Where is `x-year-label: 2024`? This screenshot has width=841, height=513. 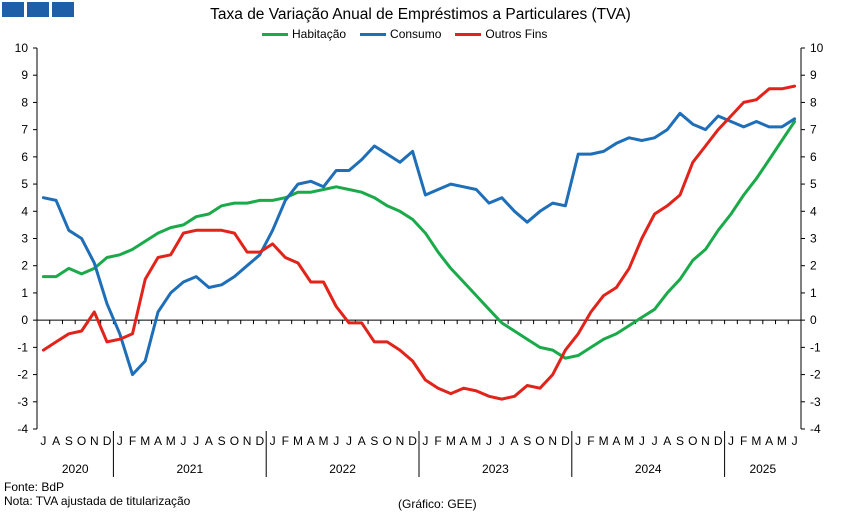 x-year-label: 2024 is located at coordinates (648, 469).